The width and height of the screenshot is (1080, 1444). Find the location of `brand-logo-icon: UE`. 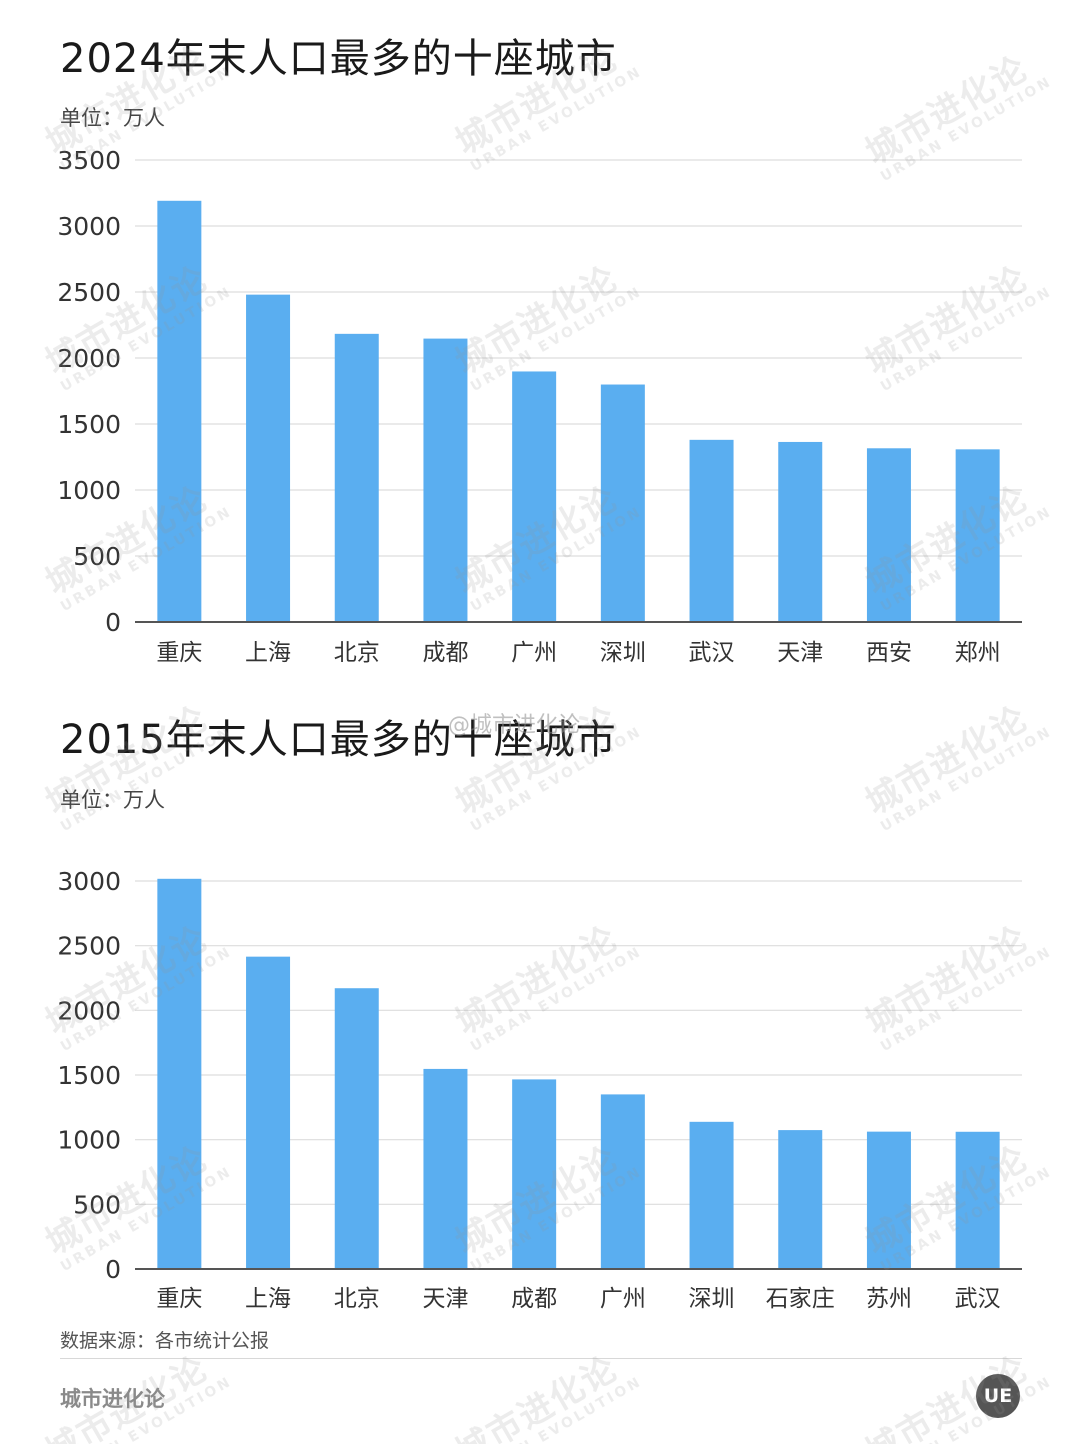

brand-logo-icon: UE is located at coordinates (998, 1396).